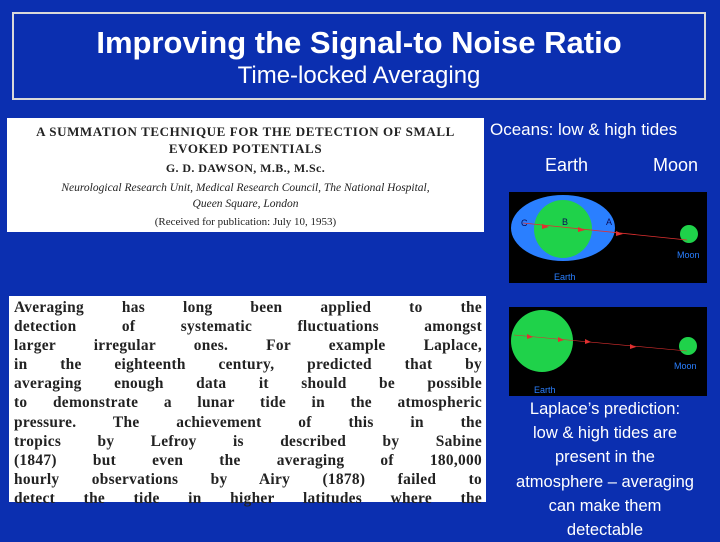 Image resolution: width=720 pixels, height=542 pixels. What do you see at coordinates (245, 168) in the screenshot?
I see `paper-author: G. D. DAWSON, M.B., M.Sc.` at bounding box center [245, 168].